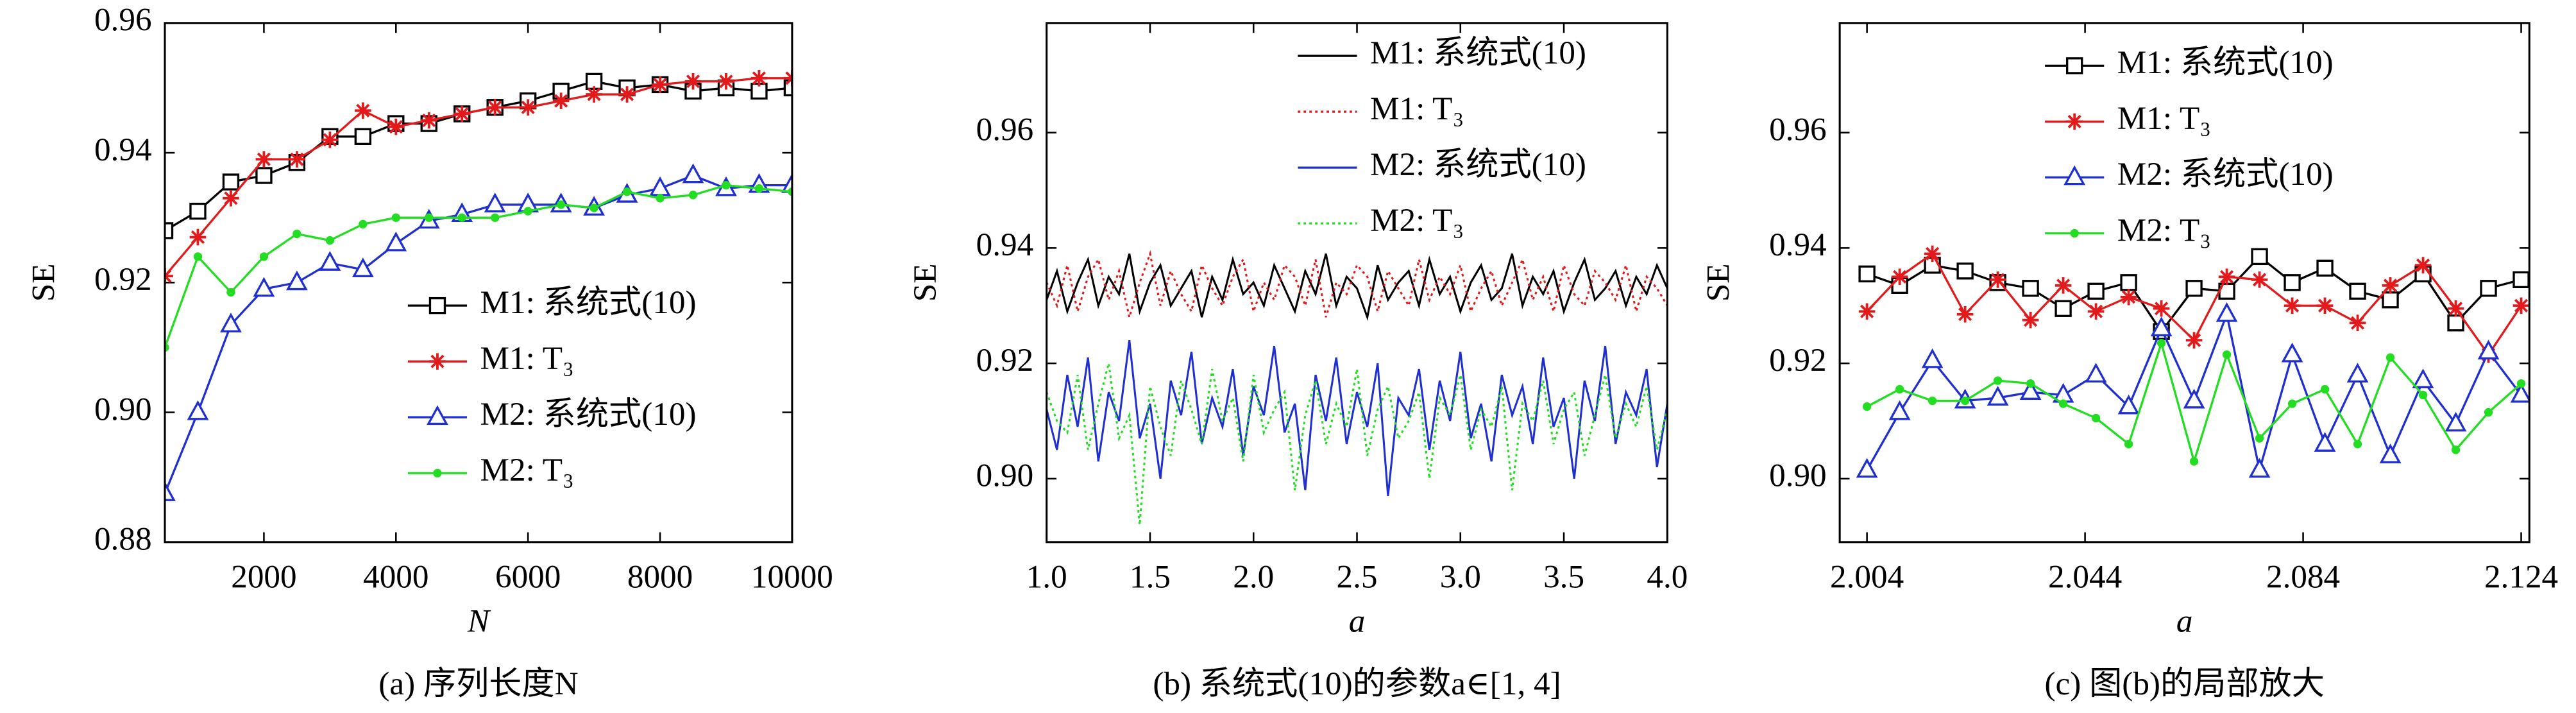  What do you see at coordinates (792, 576) in the screenshot?
I see `x-tick-label: 10000` at bounding box center [792, 576].